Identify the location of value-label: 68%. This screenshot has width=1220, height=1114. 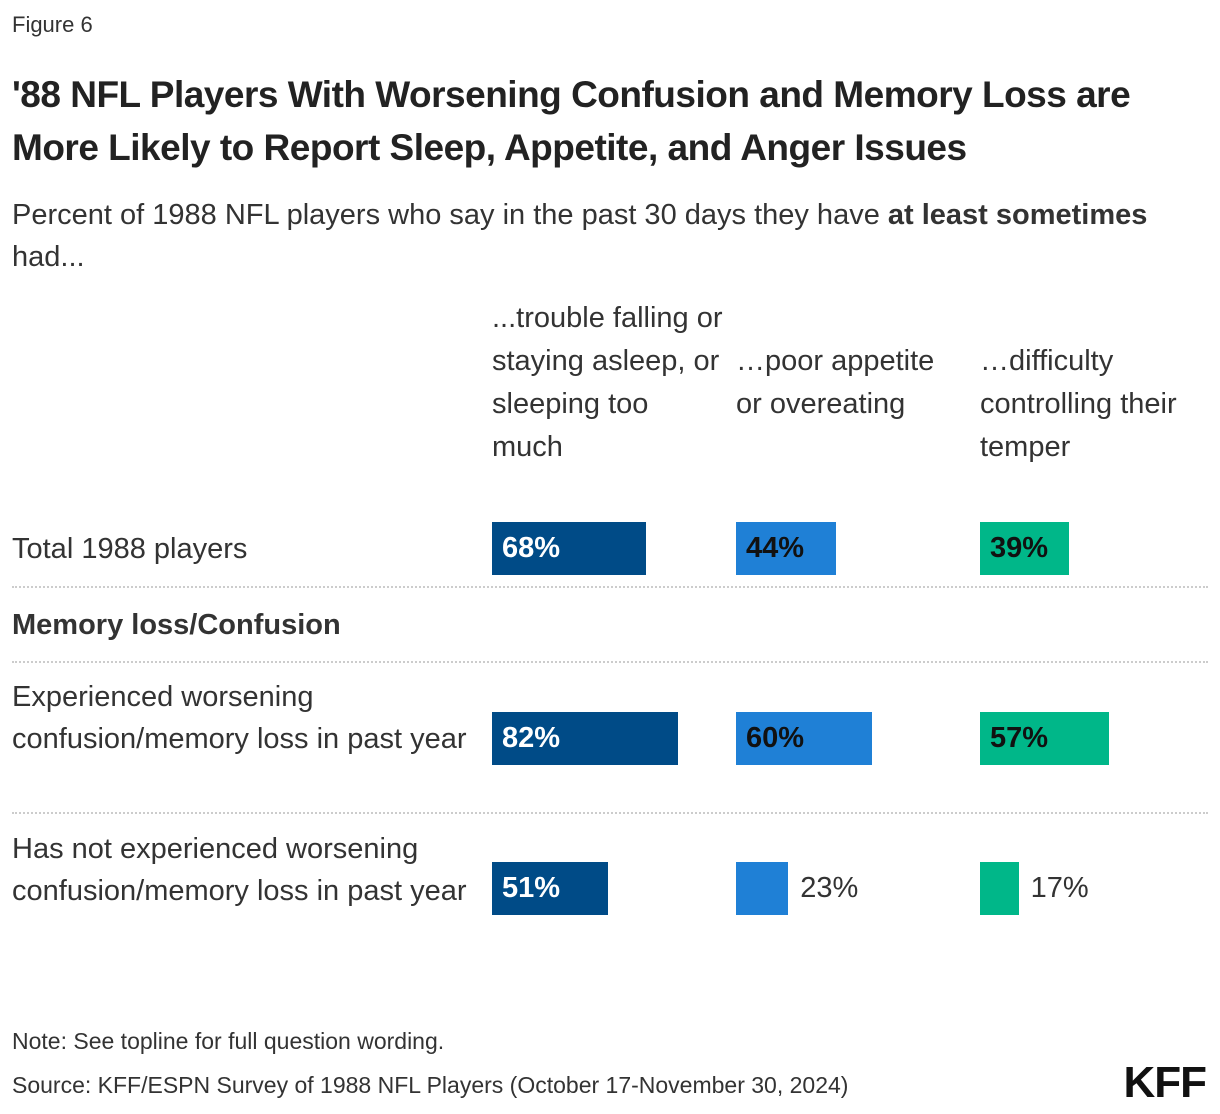
(531, 548).